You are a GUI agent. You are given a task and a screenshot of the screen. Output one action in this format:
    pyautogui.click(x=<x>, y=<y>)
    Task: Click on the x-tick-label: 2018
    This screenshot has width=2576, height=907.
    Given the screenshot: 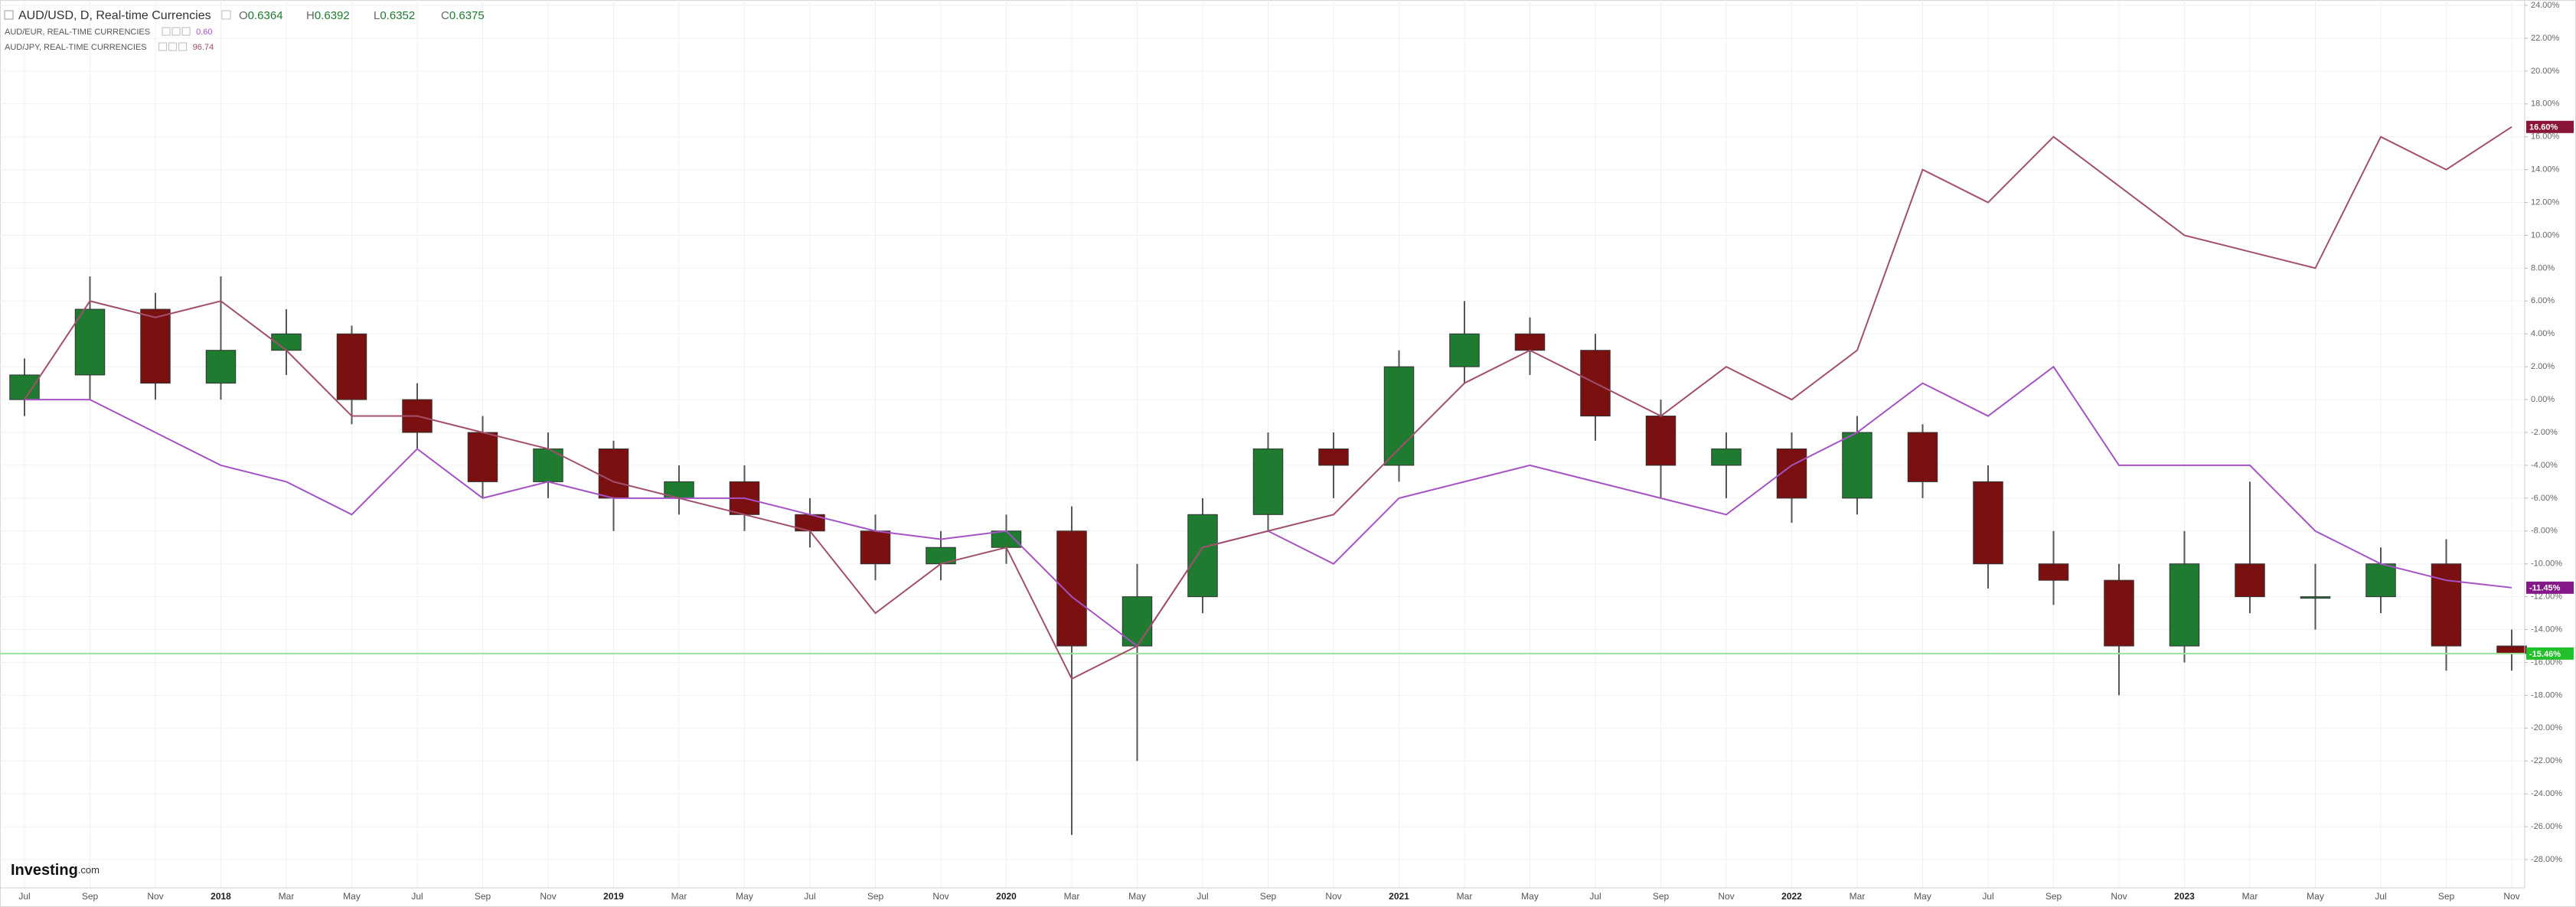 What is the action you would take?
    pyautogui.click(x=221, y=897)
    